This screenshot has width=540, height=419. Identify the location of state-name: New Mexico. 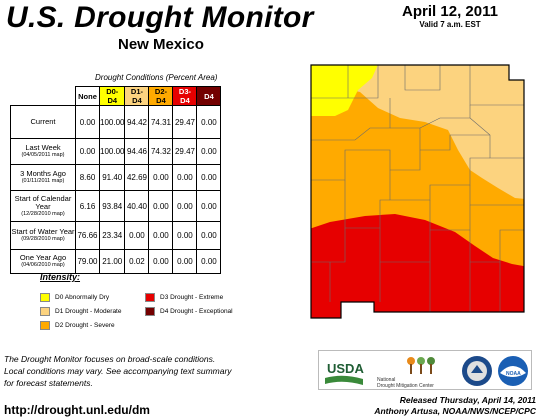
(161, 44).